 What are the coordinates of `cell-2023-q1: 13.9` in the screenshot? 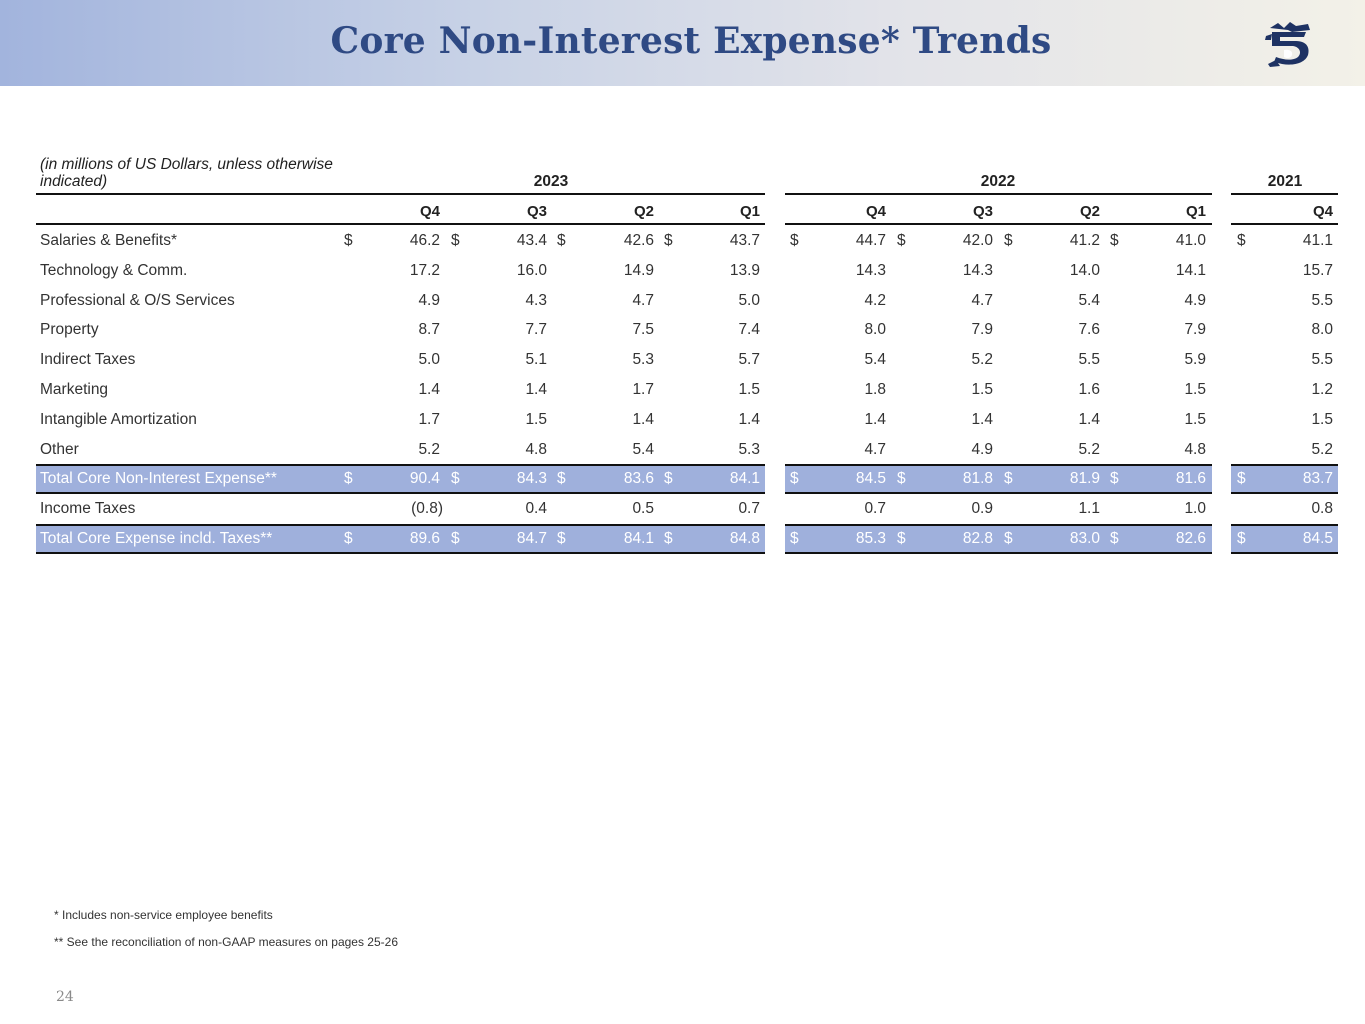 It's located at (744, 270).